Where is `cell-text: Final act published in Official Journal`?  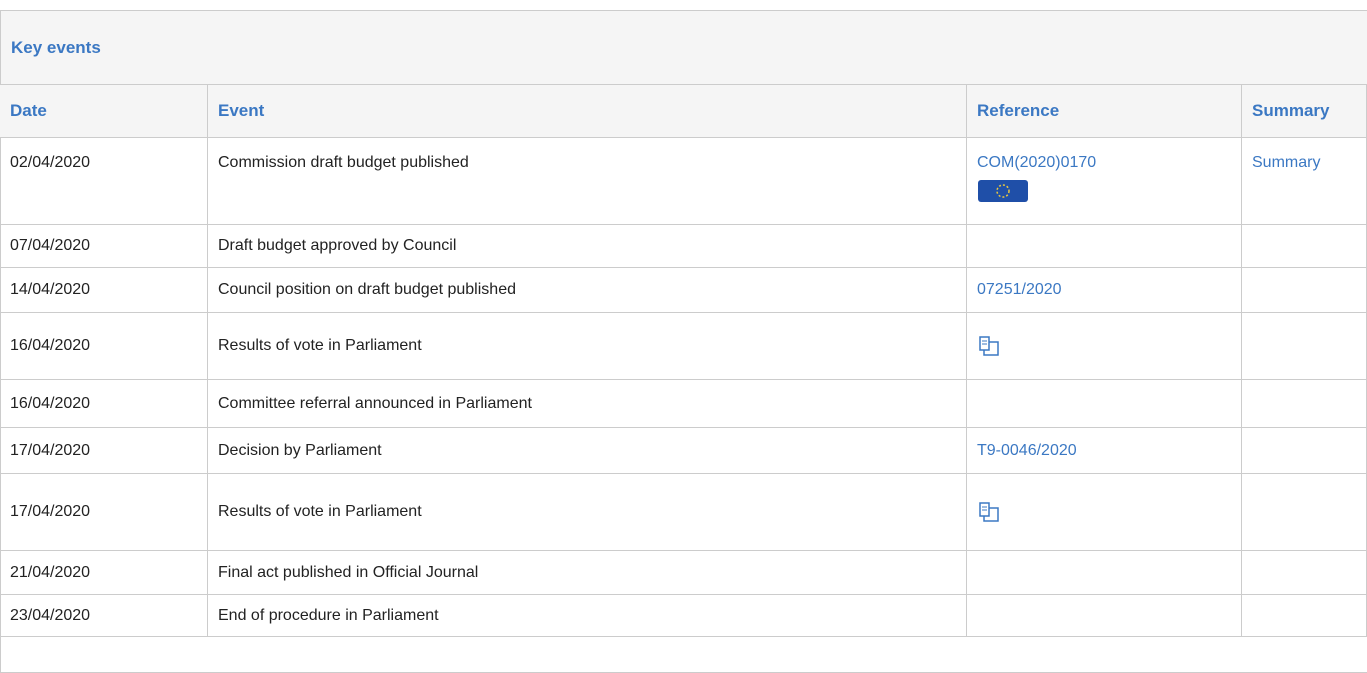 cell-text: Final act published in Official Journal is located at coordinates (348, 572).